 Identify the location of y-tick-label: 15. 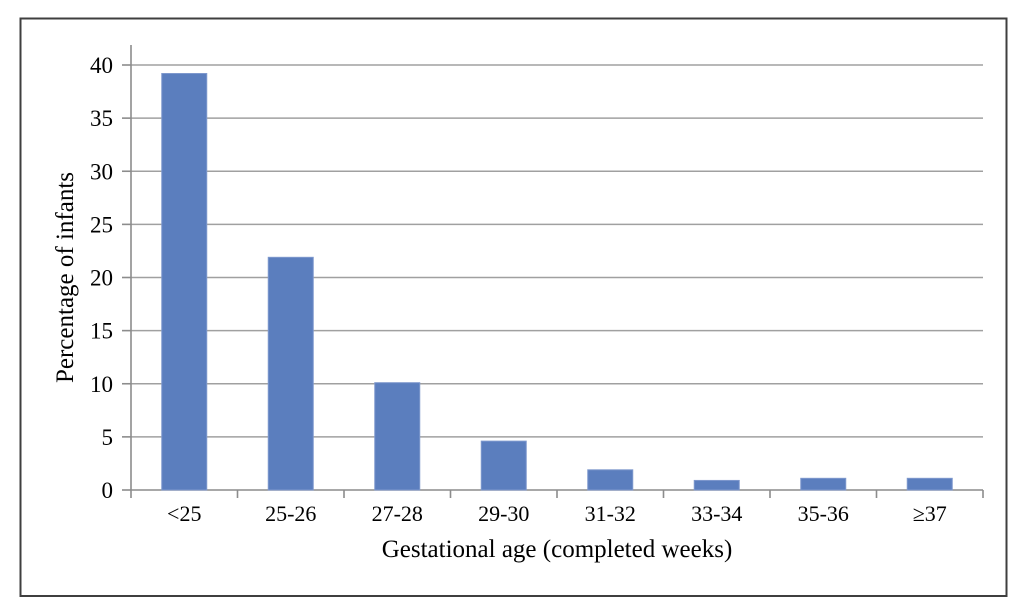
(101, 331).